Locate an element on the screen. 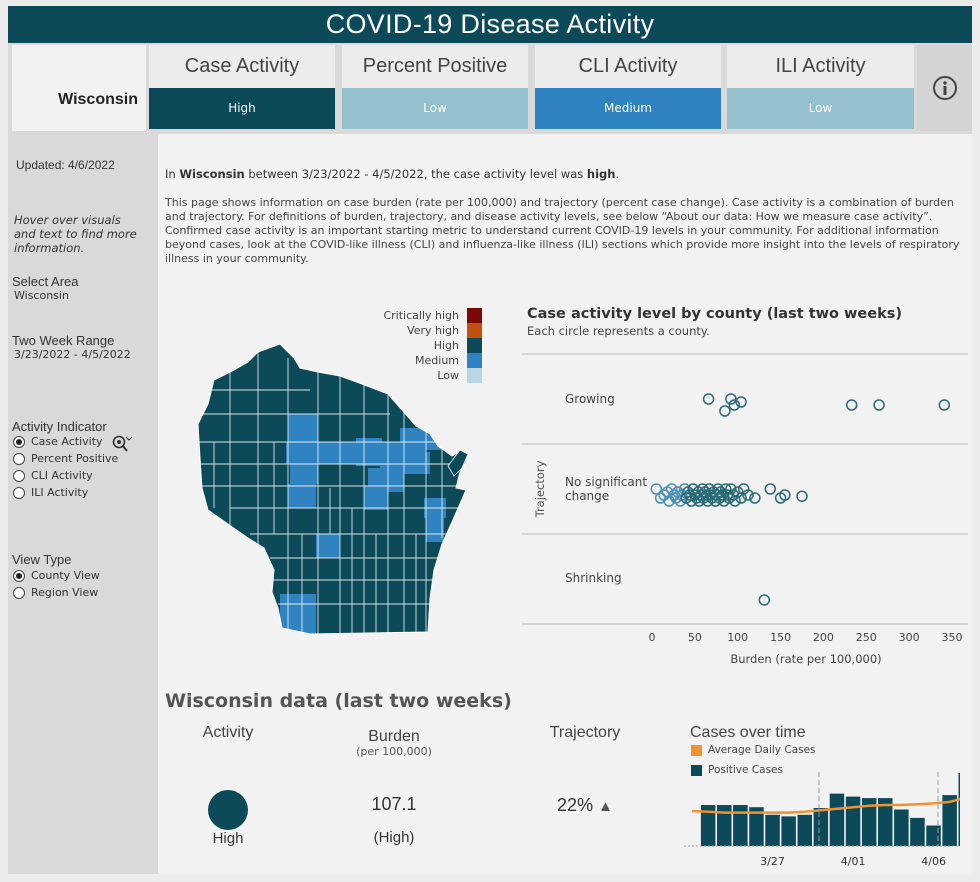  metric-label: Case Activity is located at coordinates (242, 66).